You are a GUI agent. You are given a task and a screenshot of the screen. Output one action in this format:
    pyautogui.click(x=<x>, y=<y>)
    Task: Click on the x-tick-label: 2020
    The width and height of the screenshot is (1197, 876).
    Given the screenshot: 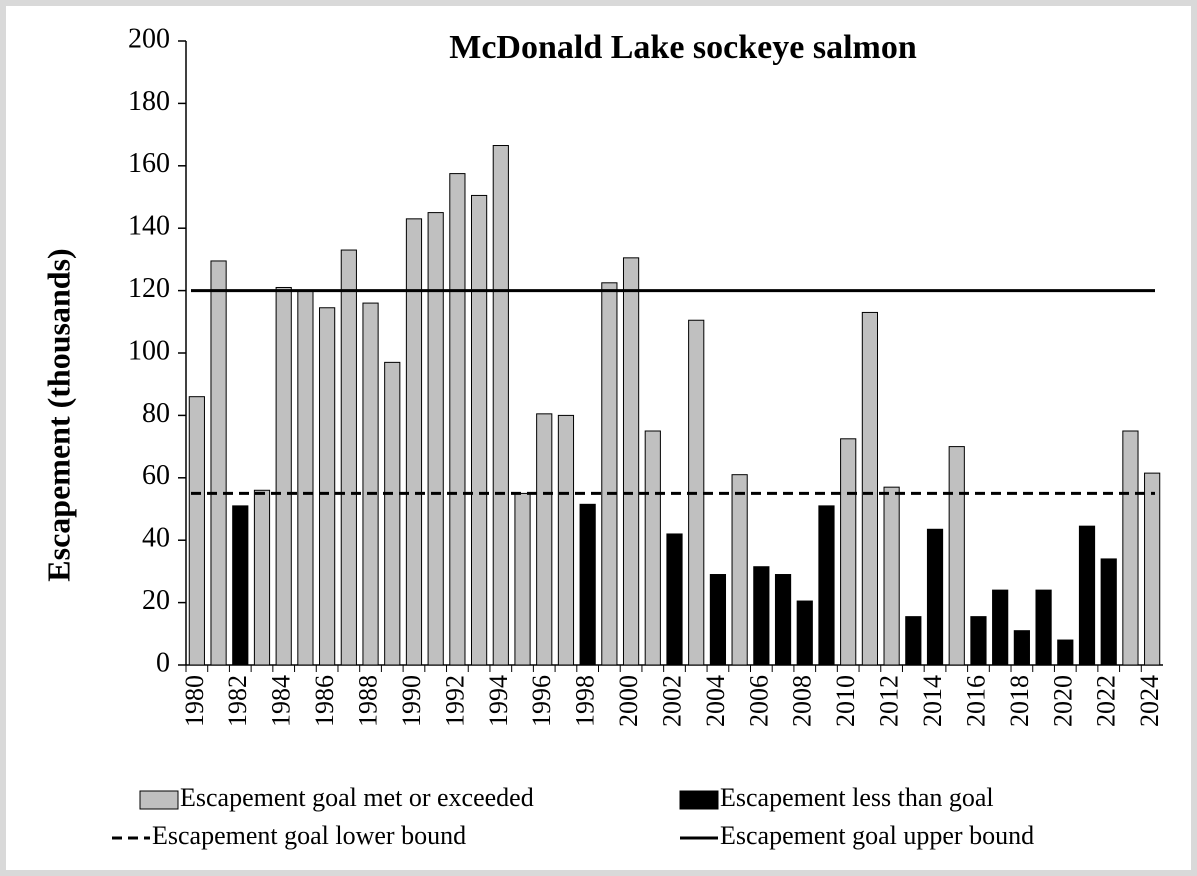 What is the action you would take?
    pyautogui.click(x=1062, y=701)
    